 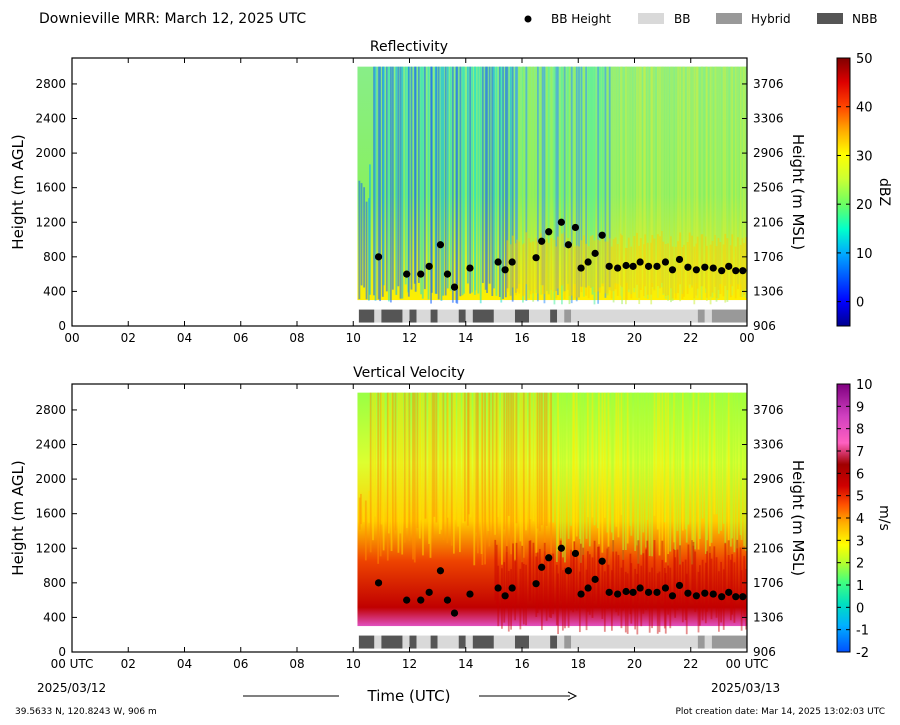 I want to click on bb-type-segment-bb, so click(x=448, y=316).